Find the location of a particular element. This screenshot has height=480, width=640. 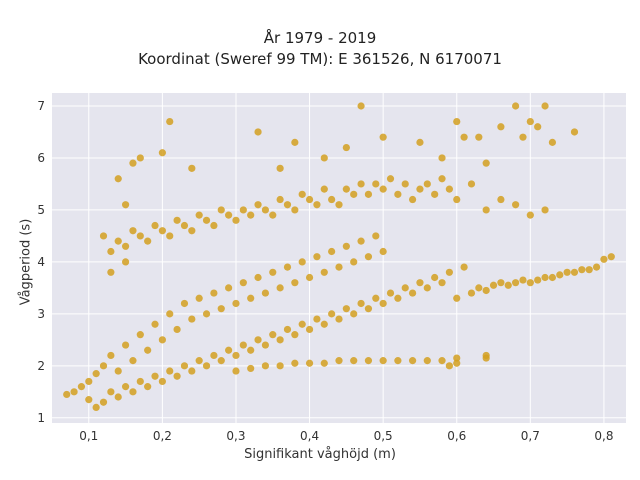

y-tick-label: 3 is located at coordinates (41, 314).